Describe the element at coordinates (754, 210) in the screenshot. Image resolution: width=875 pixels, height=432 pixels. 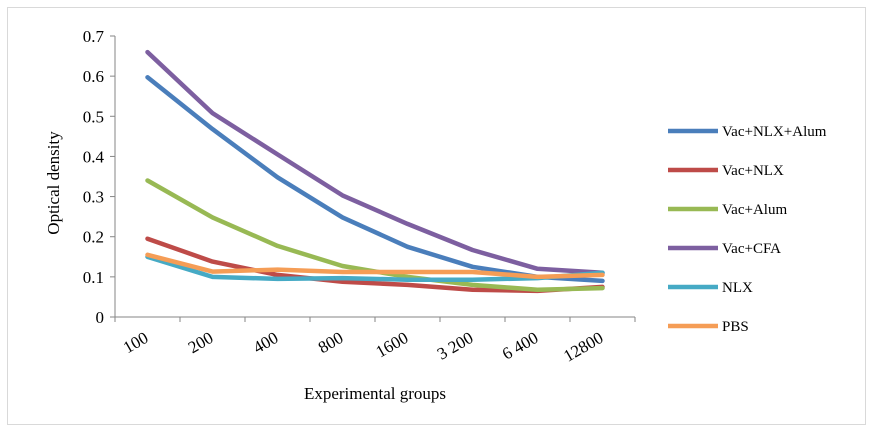
I see `legend-label: Vac+Alum` at that location.